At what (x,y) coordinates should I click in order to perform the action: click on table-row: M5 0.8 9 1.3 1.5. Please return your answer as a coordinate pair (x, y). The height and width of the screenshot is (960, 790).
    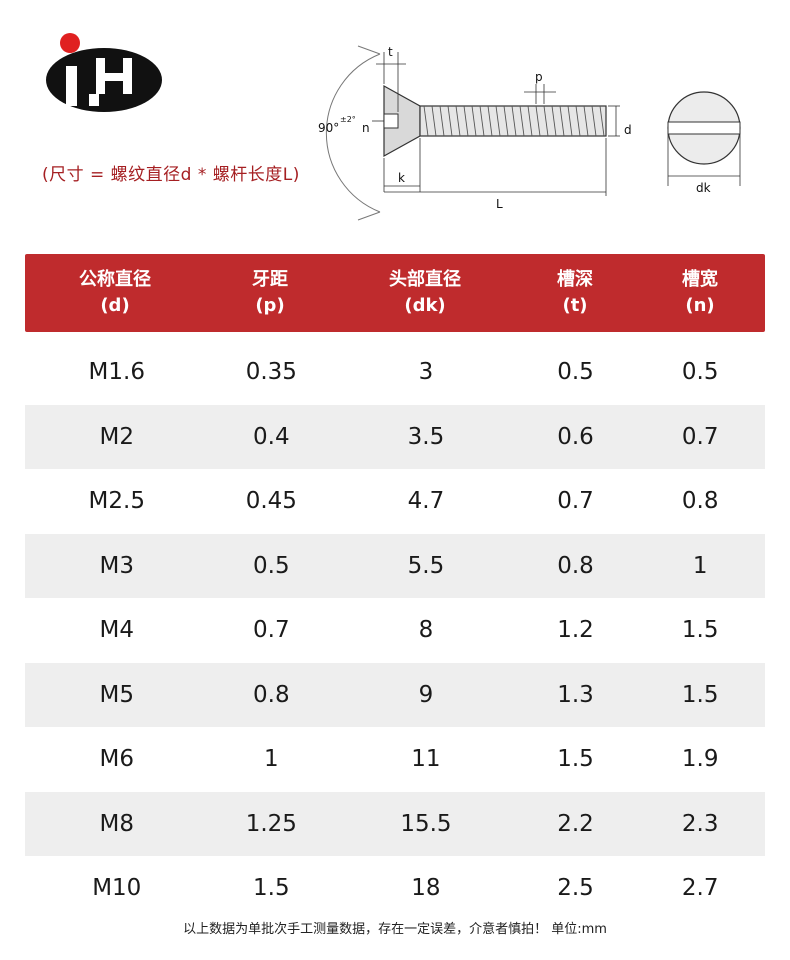
    Looking at the image, I should click on (395, 694).